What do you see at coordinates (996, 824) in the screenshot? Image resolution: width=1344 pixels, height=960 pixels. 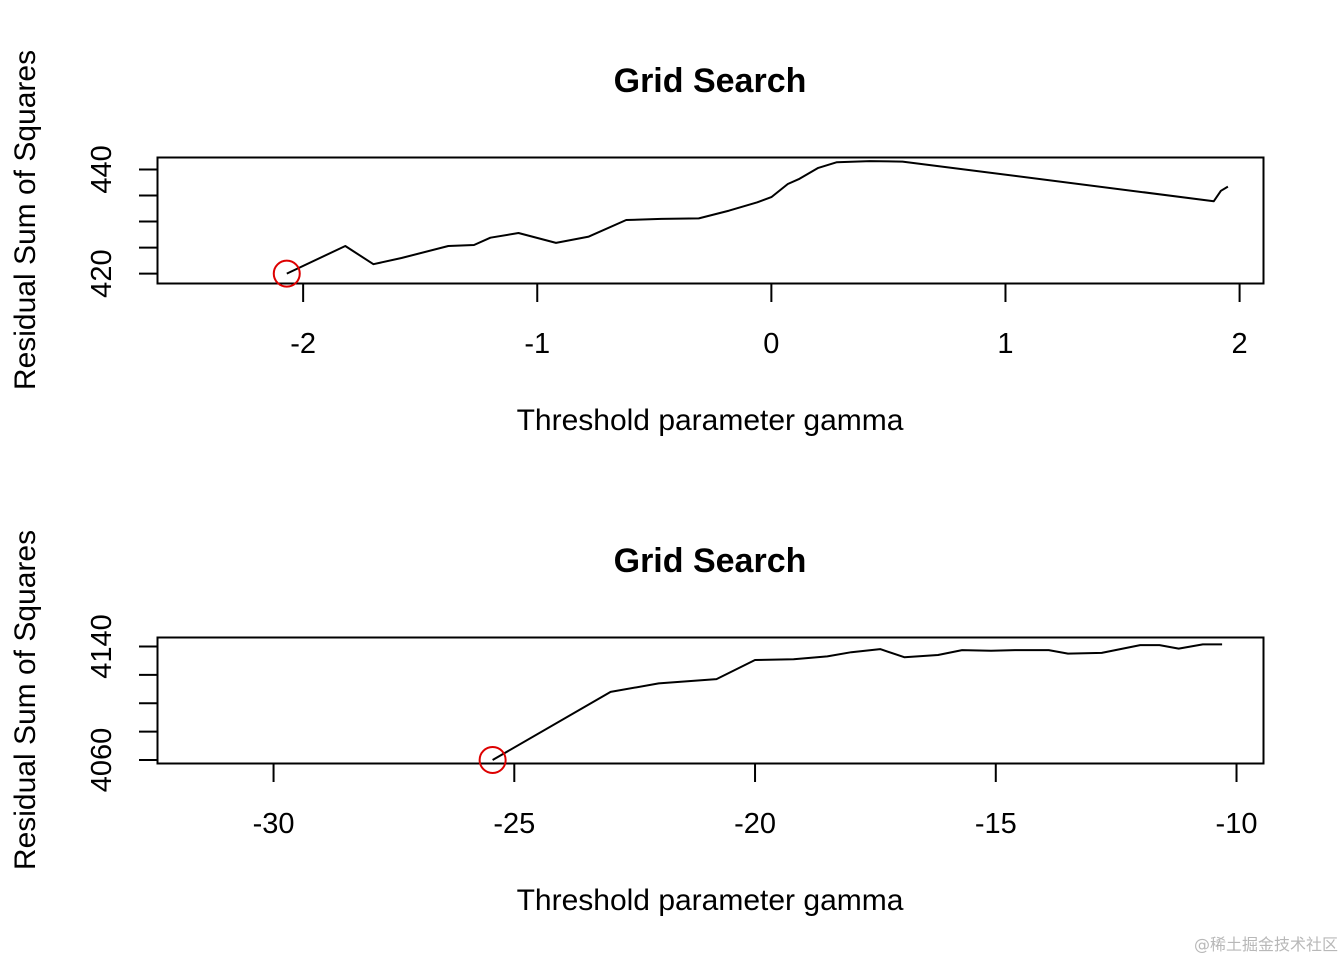 I see `x-tick-label: -15` at bounding box center [996, 824].